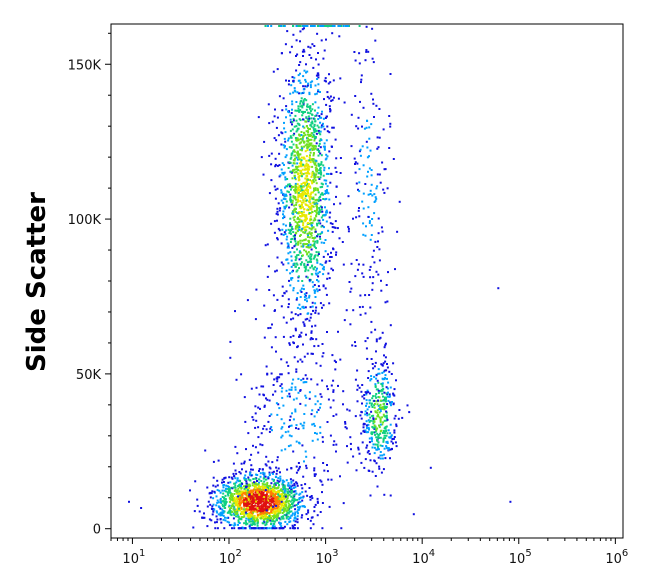 The height and width of the screenshot is (585, 653). What do you see at coordinates (37, 282) in the screenshot?
I see `y-axis-title: Side Scatter` at bounding box center [37, 282].